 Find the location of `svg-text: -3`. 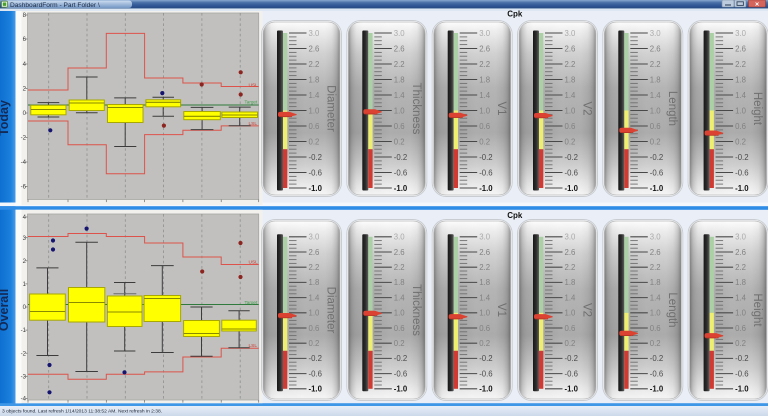

svg-text: -3 is located at coordinates (24, 377).